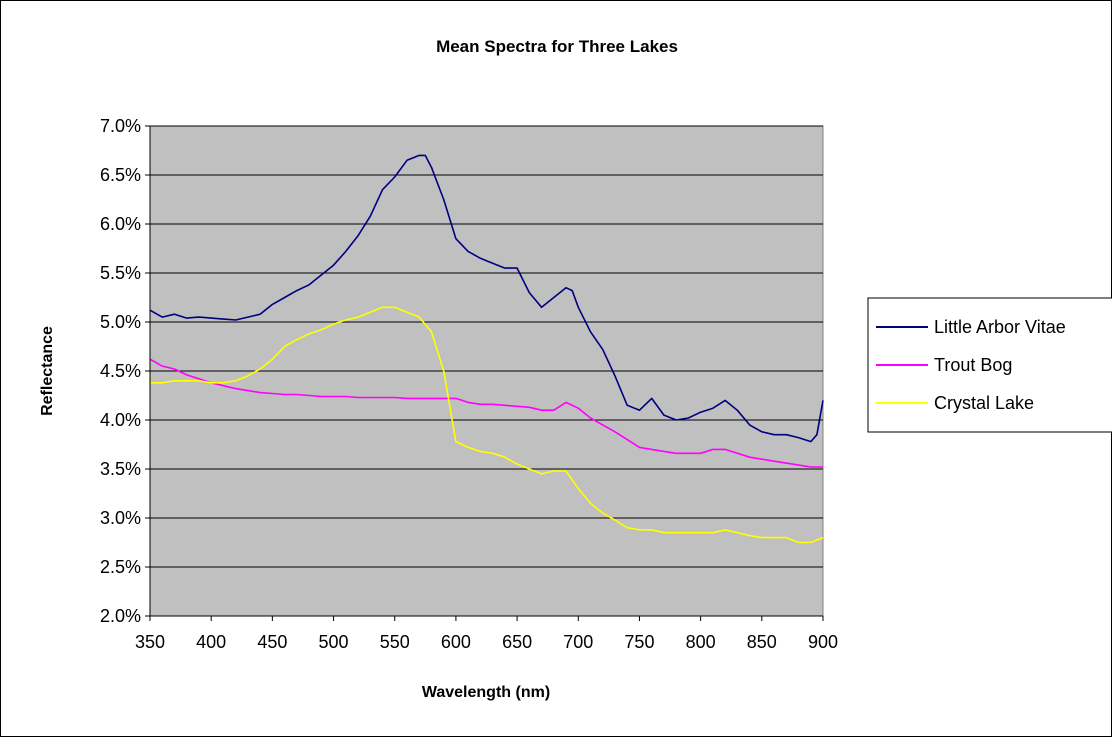 Image resolution: width=1112 pixels, height=737 pixels. Describe the element at coordinates (334, 642) in the screenshot. I see `x-tick-label: 500` at that location.